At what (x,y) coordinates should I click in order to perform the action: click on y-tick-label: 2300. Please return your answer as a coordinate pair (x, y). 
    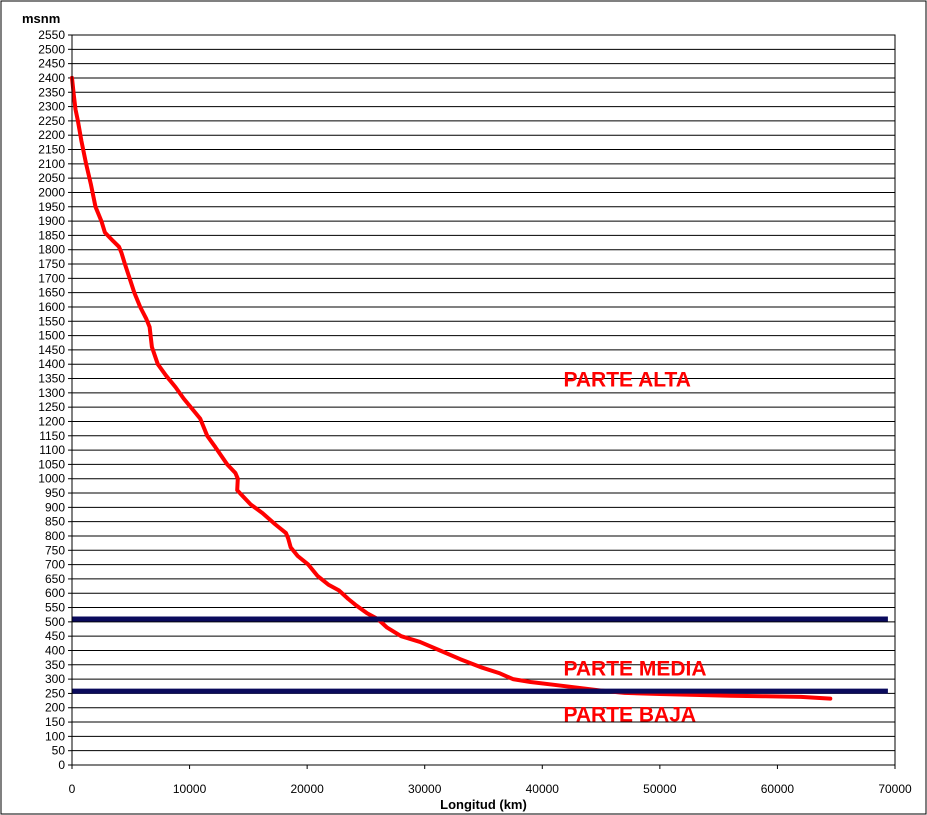
    Looking at the image, I should click on (51, 107).